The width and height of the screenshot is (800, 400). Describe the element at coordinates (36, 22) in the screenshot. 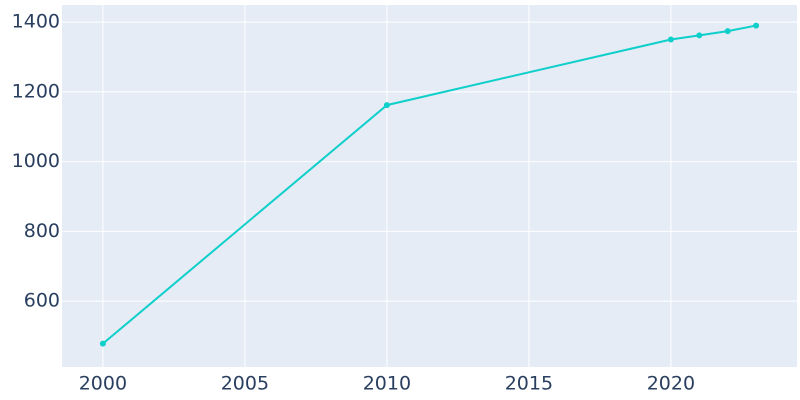

I see `y-tick-label: 1400` at that location.